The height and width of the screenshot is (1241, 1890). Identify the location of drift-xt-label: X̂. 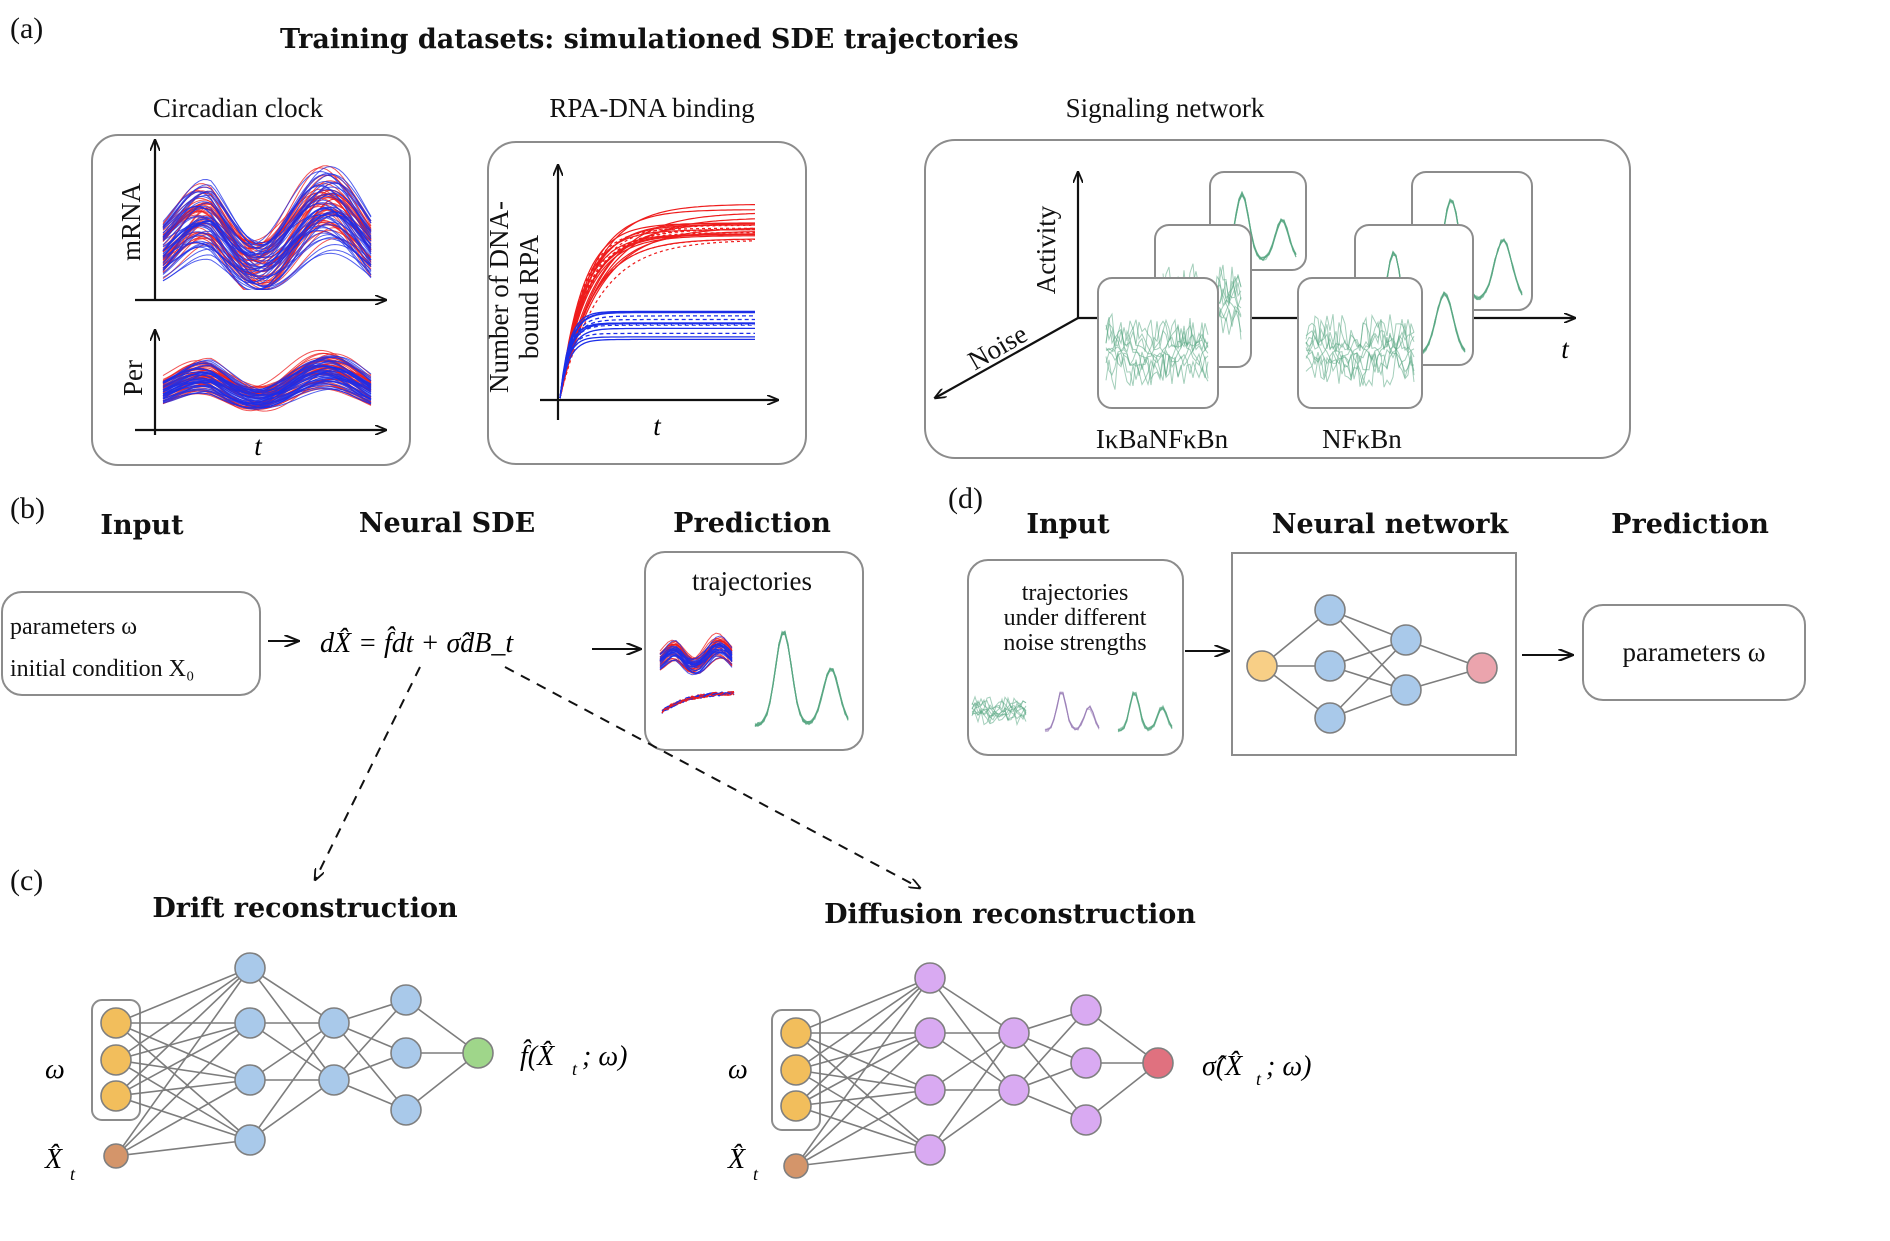
(53, 1159).